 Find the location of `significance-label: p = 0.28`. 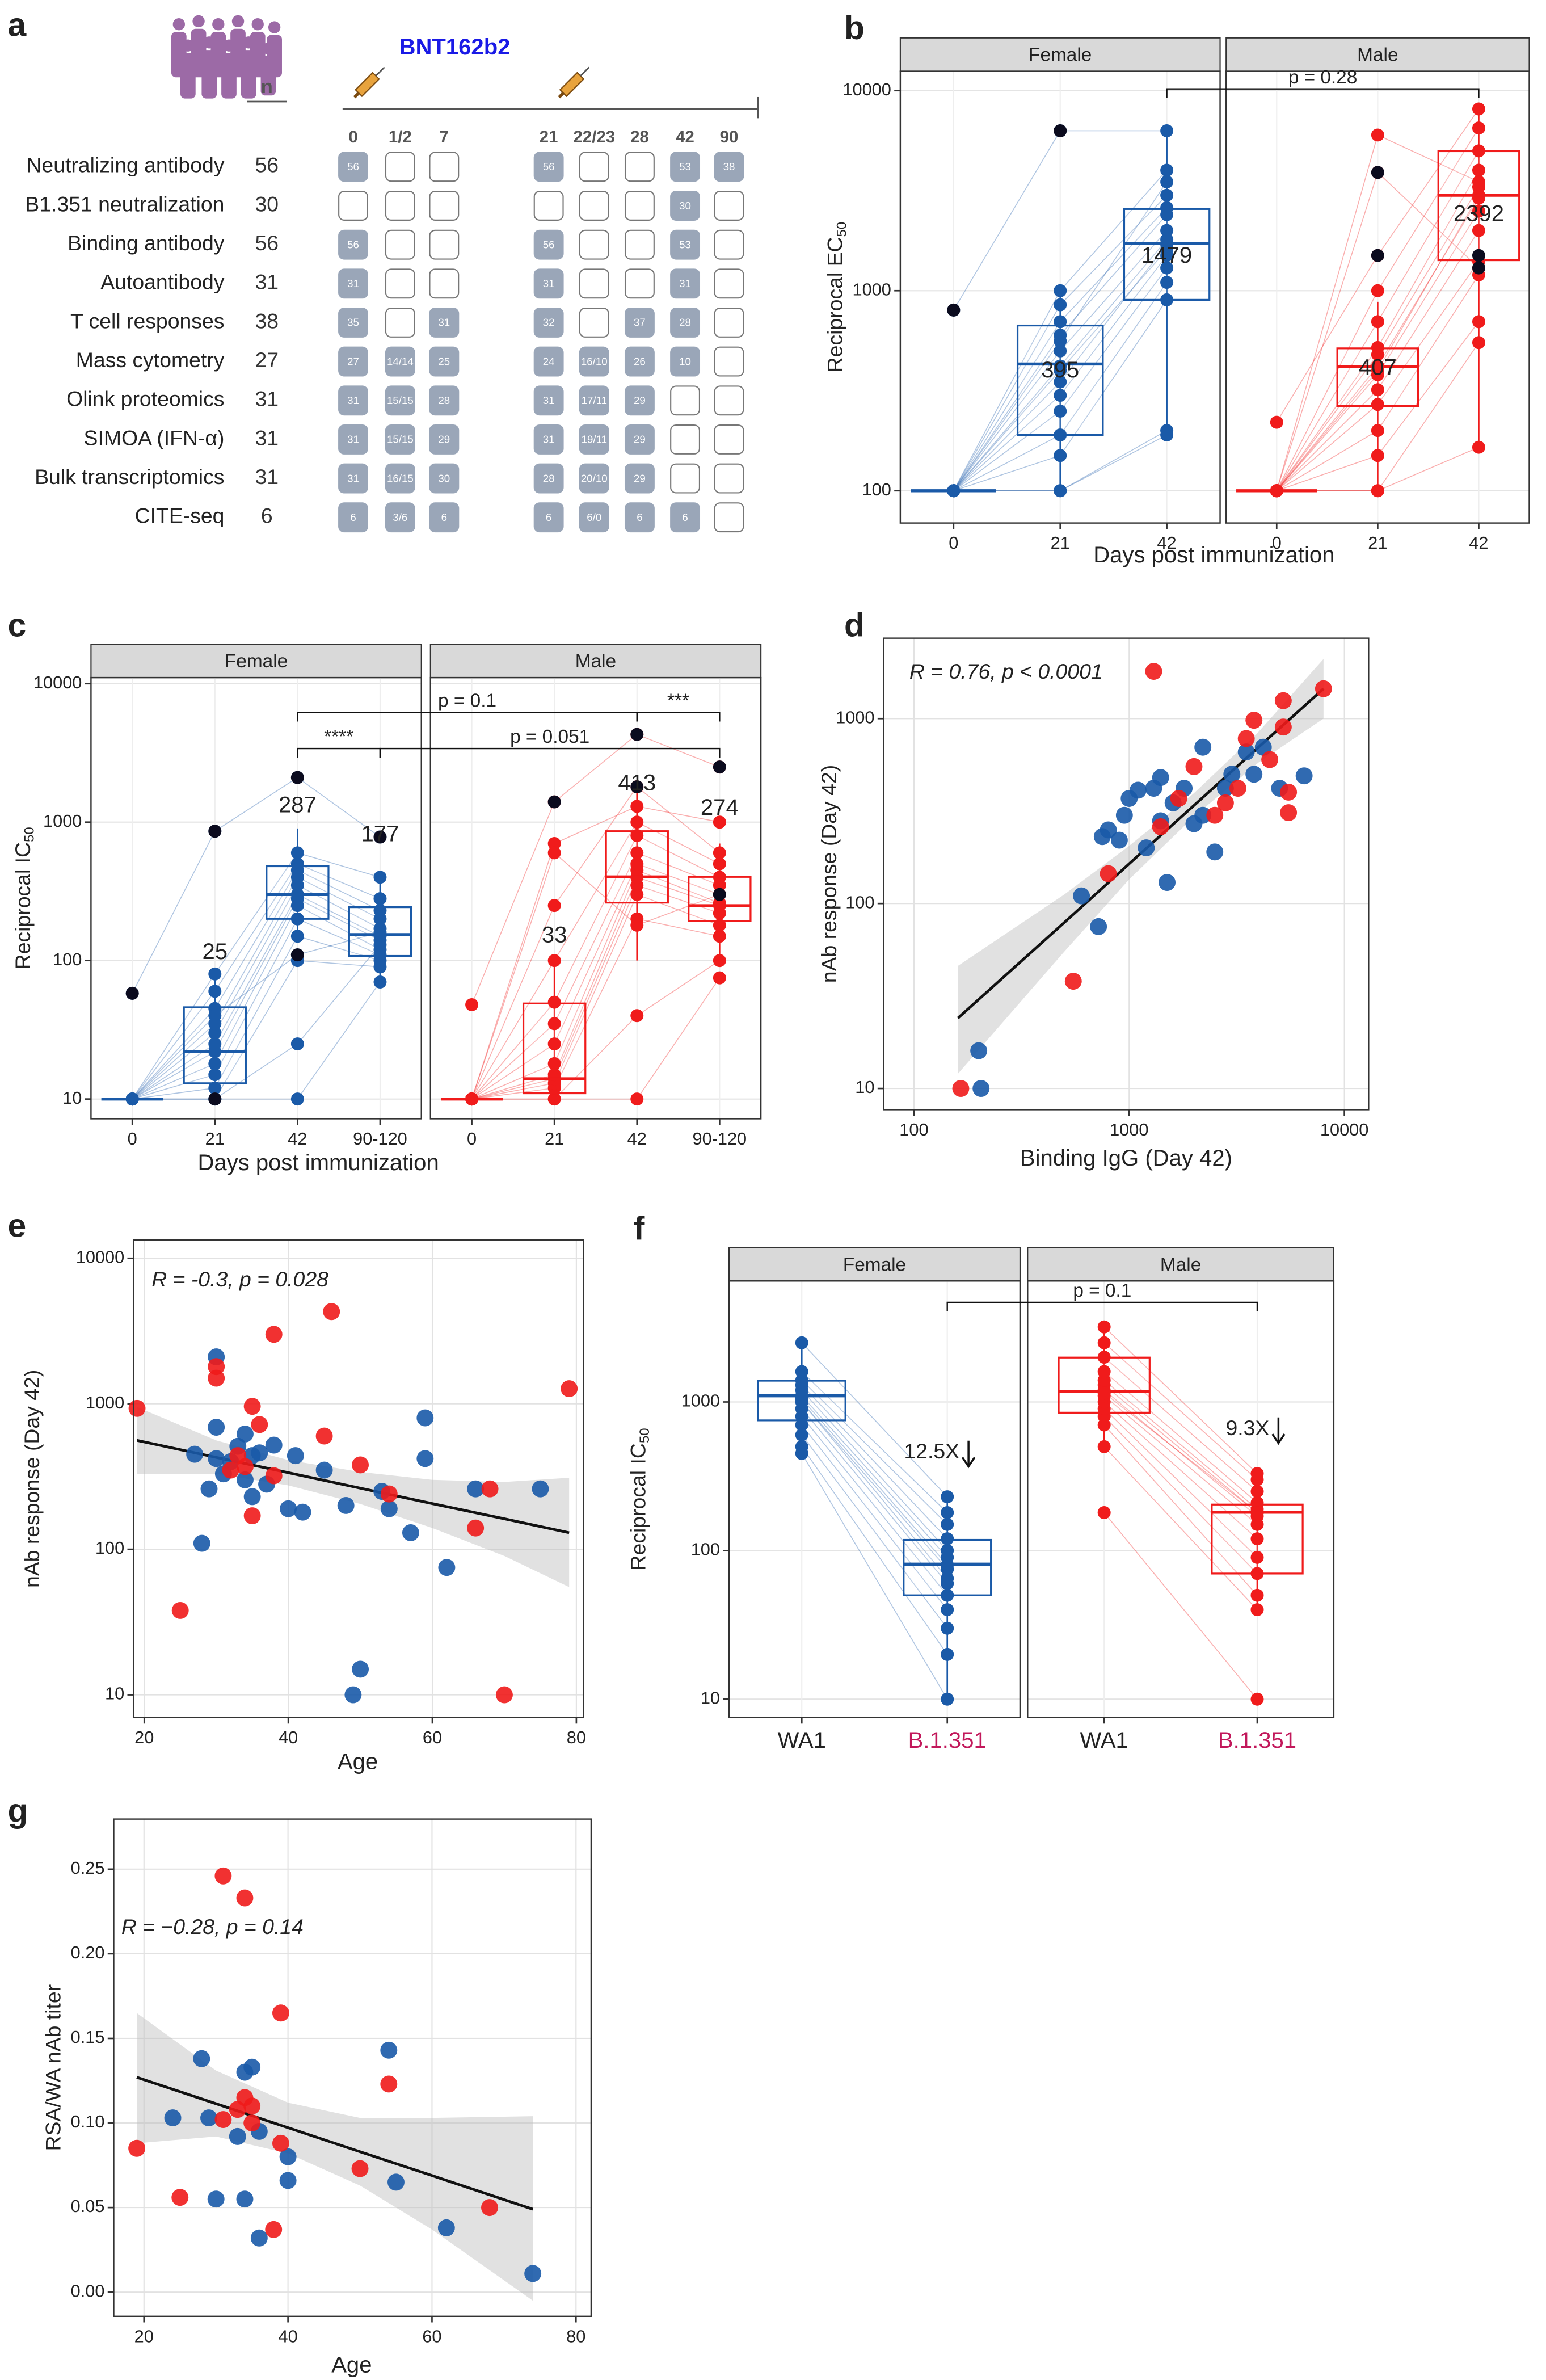

significance-label: p = 0.28 is located at coordinates (1323, 77).